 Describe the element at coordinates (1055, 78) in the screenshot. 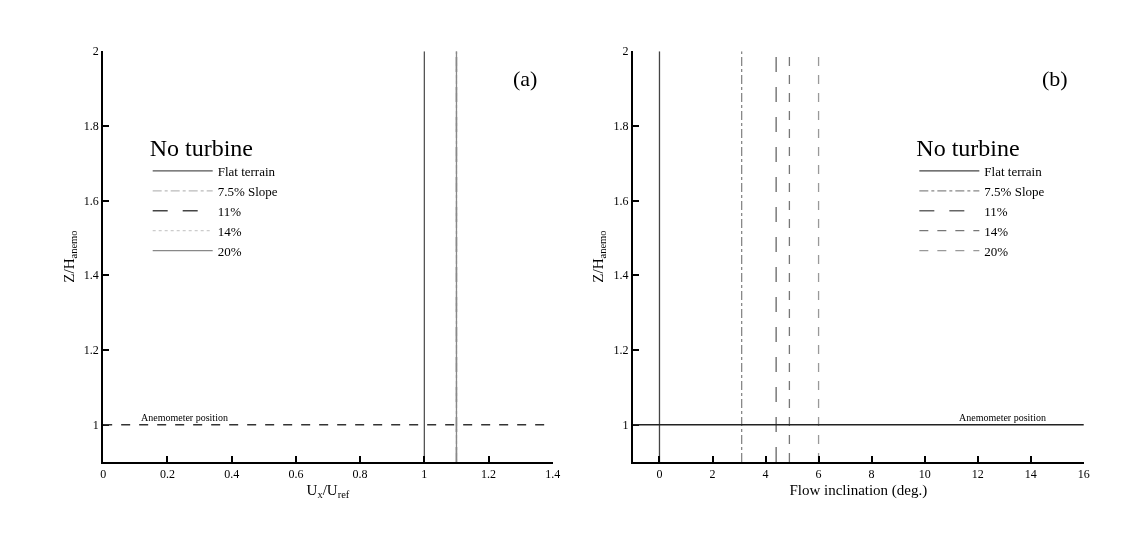

I see `annotation: (b)` at that location.